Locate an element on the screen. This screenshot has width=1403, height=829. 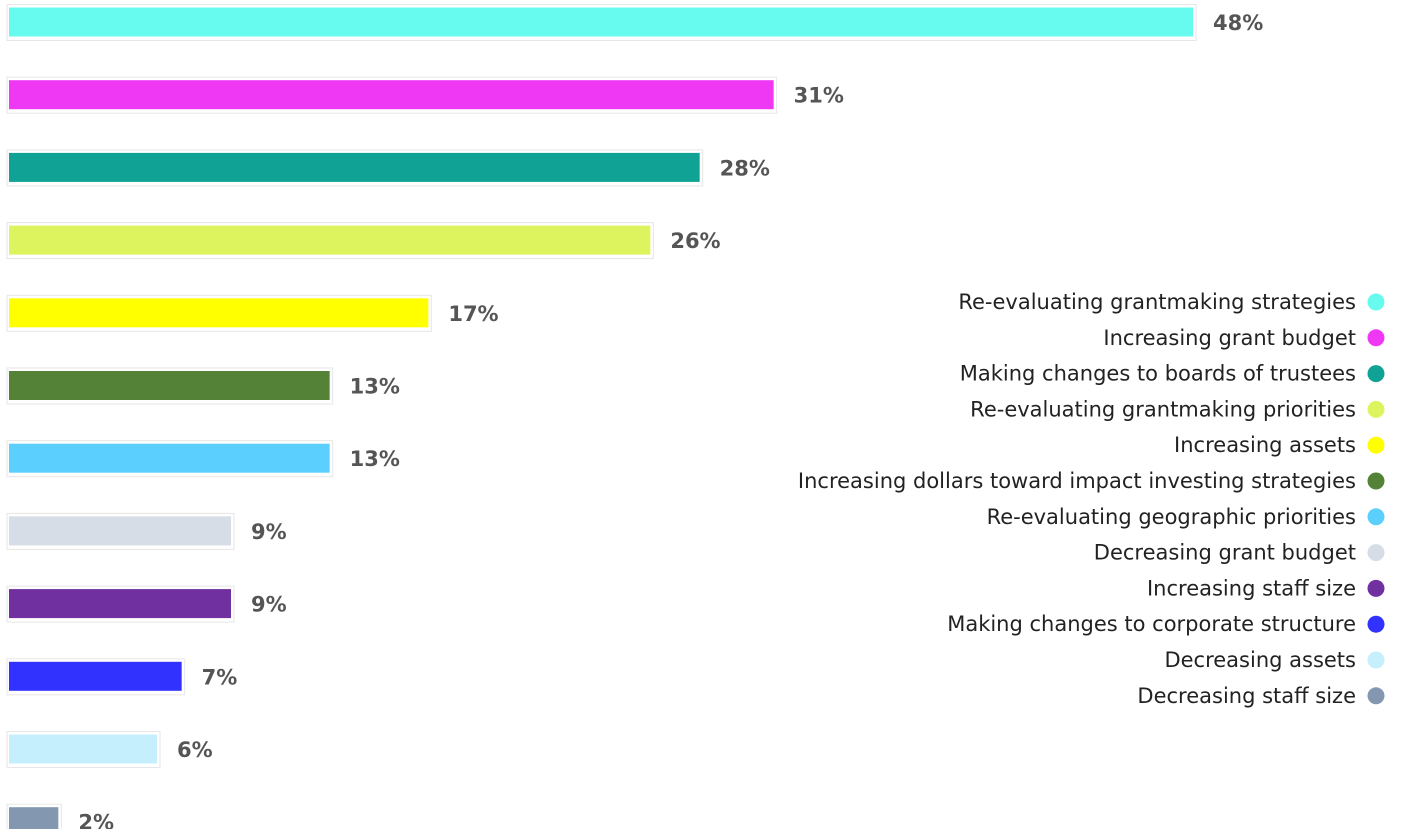
legend-marker-increasing-assets is located at coordinates (1376, 445).